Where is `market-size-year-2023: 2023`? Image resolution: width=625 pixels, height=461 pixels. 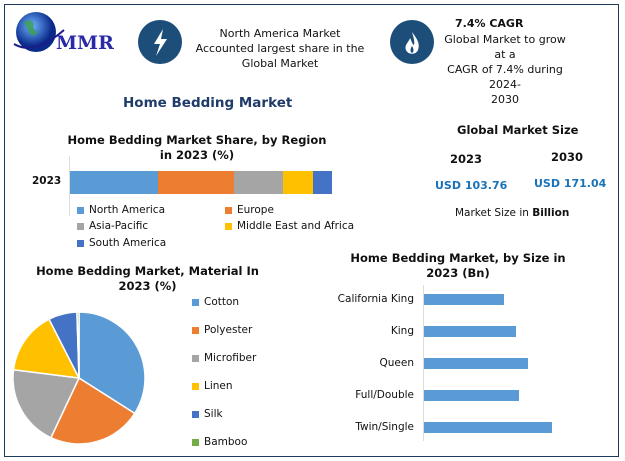 market-size-year-2023: 2023 is located at coordinates (466, 159).